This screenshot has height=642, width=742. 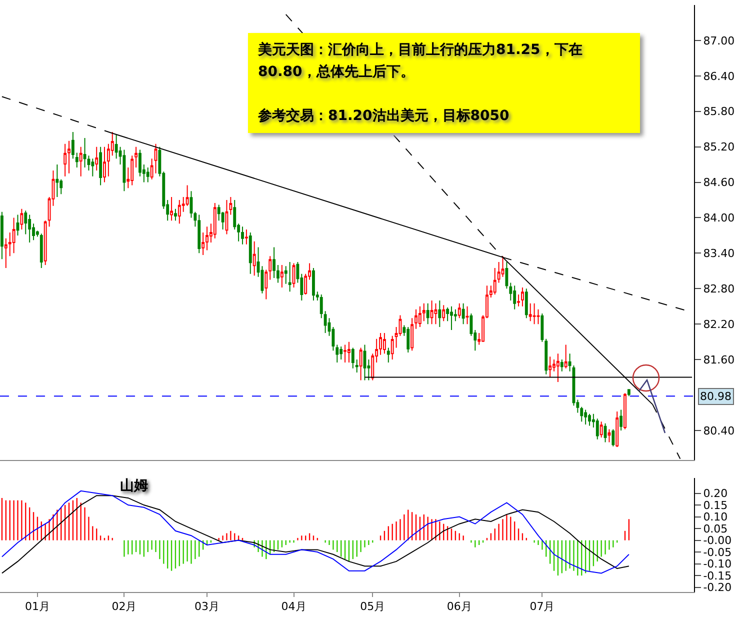 What do you see at coordinates (716, 396) in the screenshot?
I see `ref-line-label: 80.98` at bounding box center [716, 396].